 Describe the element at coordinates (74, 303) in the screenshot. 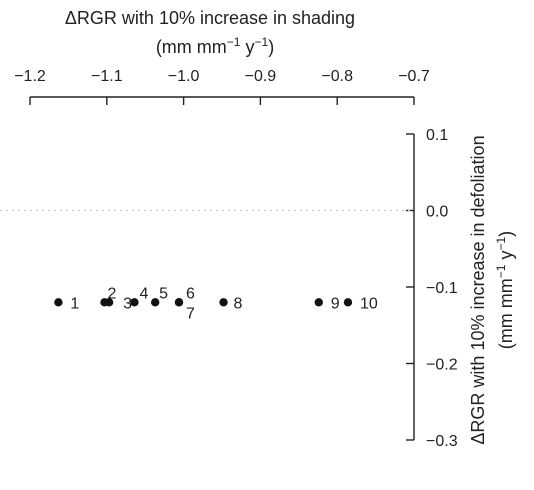

I see `data-point-label: 1` at that location.